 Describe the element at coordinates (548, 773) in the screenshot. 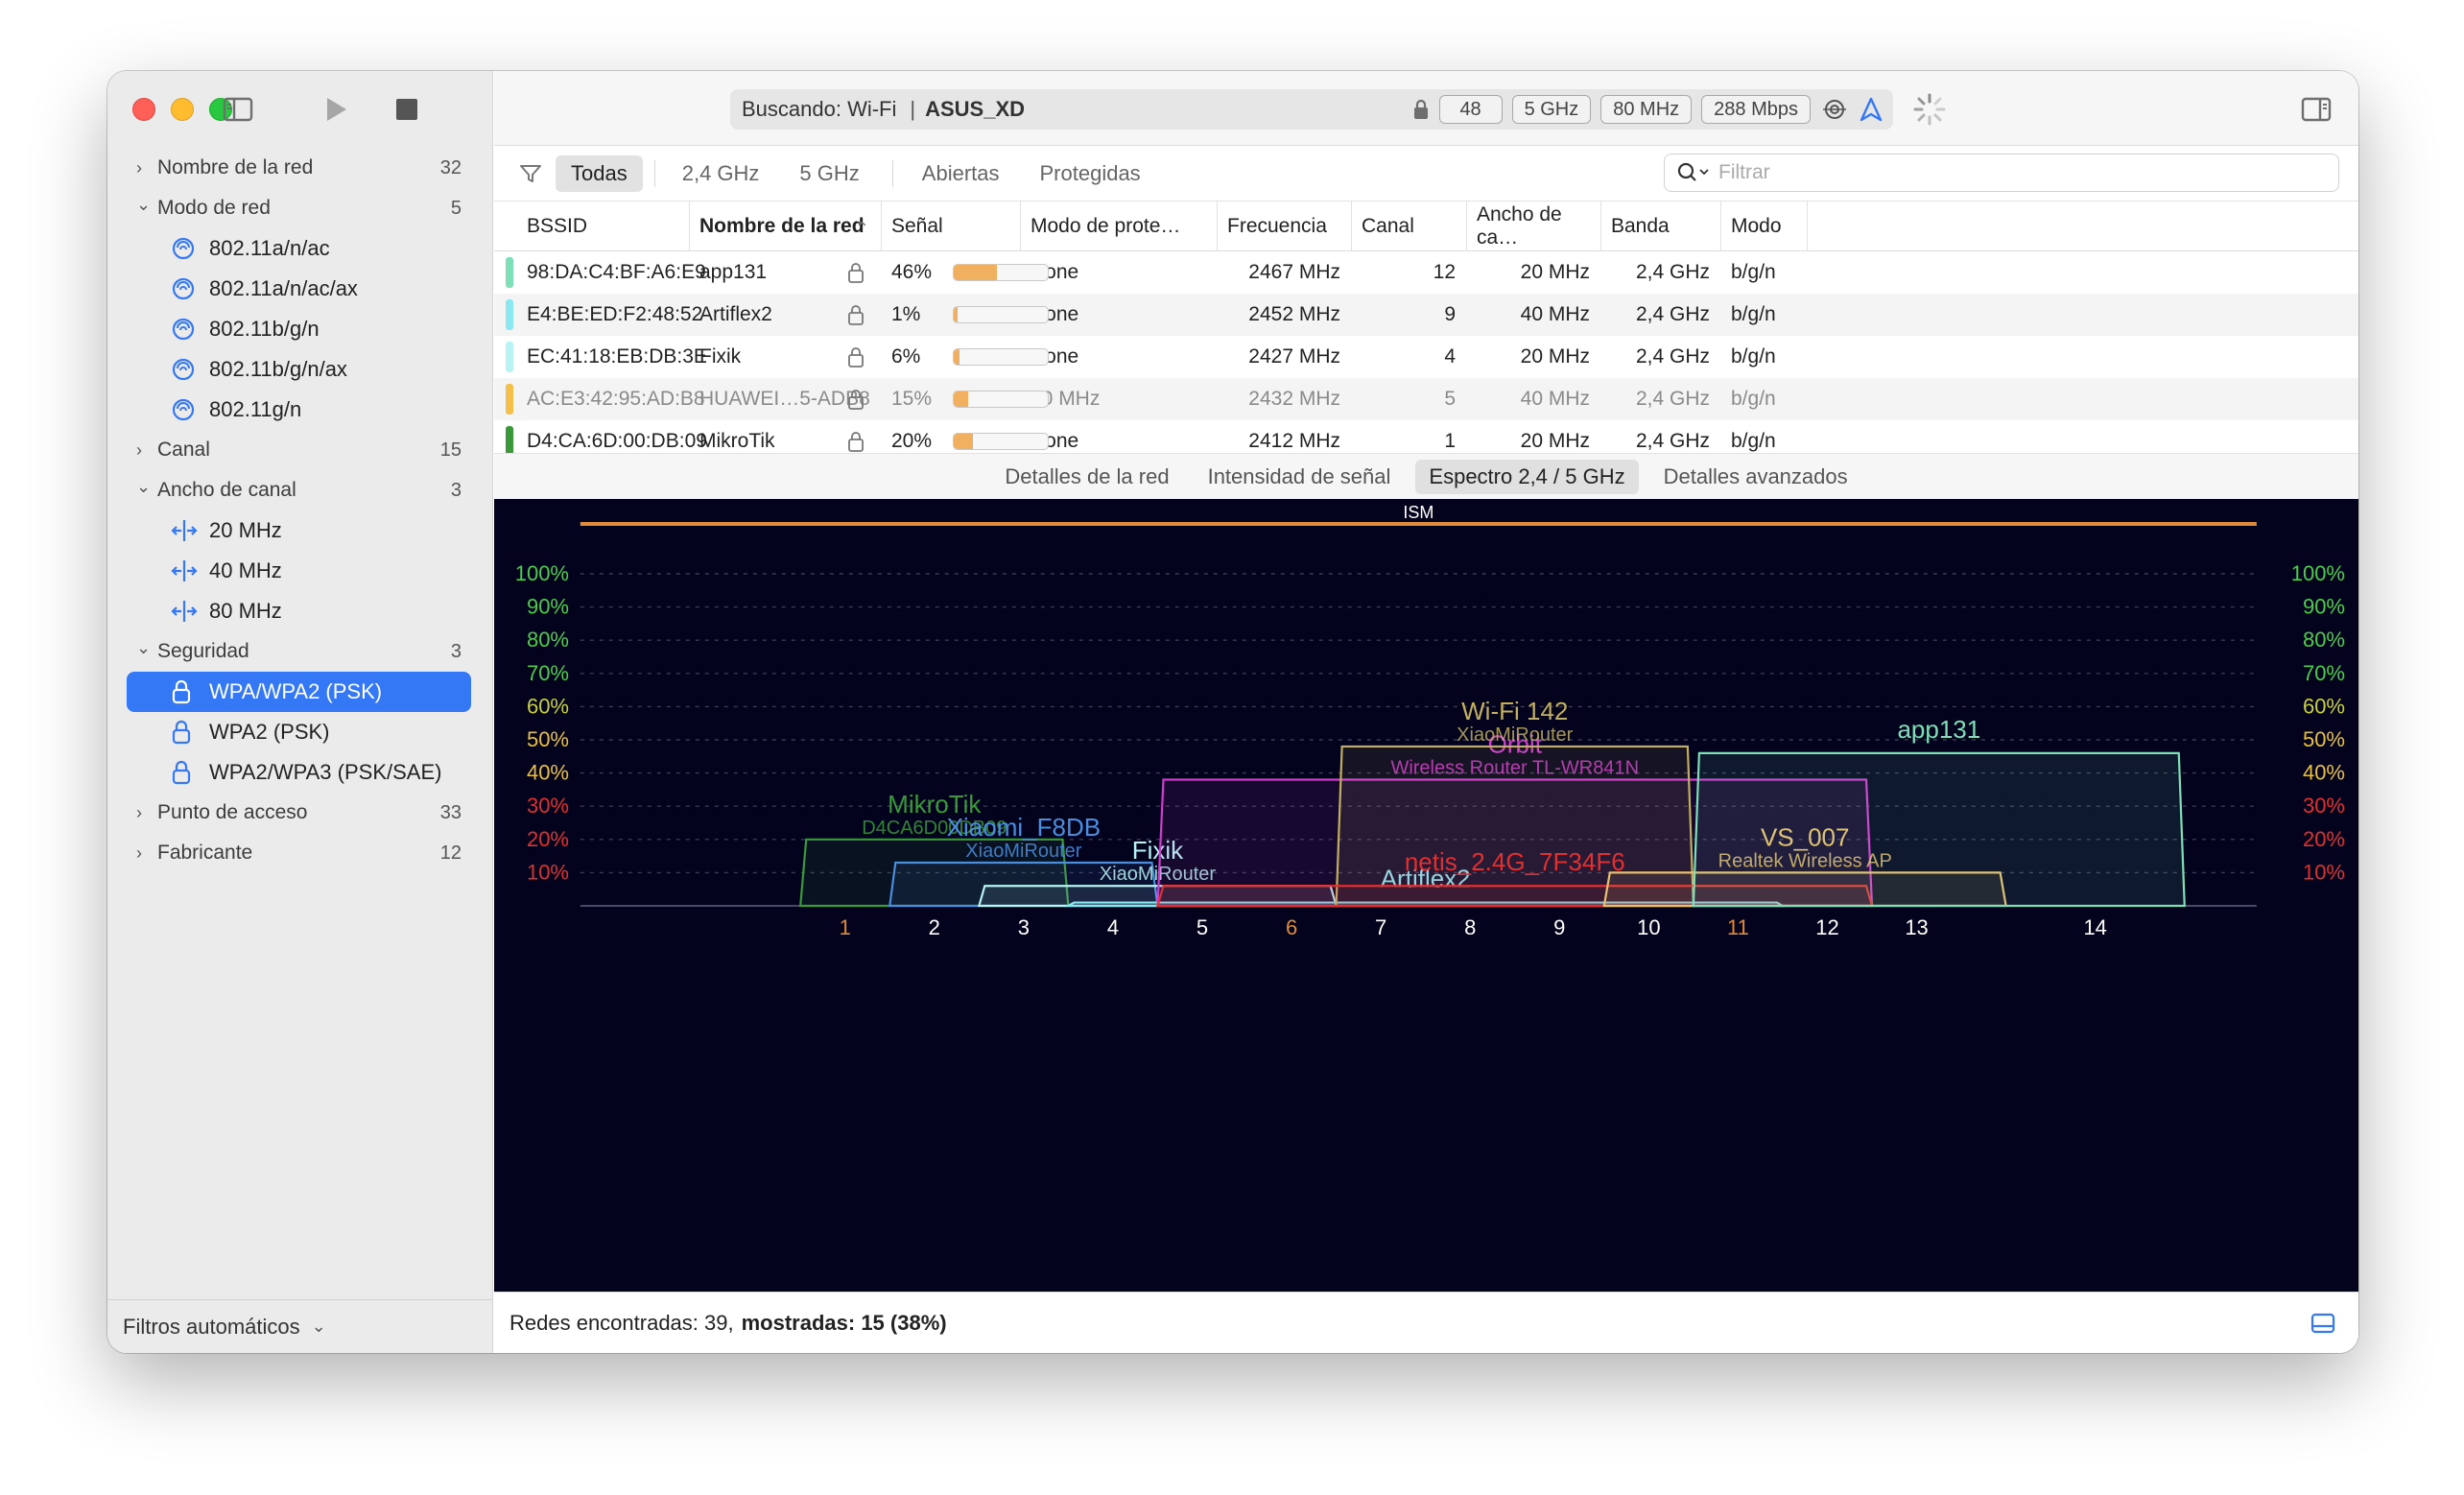

I see `y-tick-left: 40%` at that location.